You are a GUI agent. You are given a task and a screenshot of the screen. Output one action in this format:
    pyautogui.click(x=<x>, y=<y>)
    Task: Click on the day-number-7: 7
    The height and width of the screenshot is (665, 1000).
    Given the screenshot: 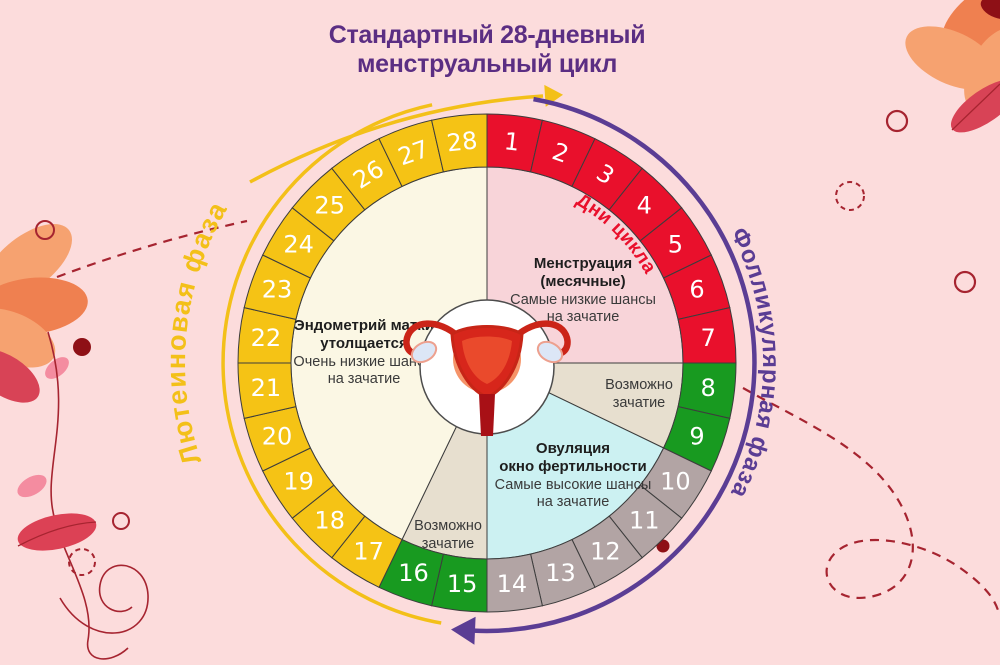 What is the action you would take?
    pyautogui.click(x=707, y=338)
    